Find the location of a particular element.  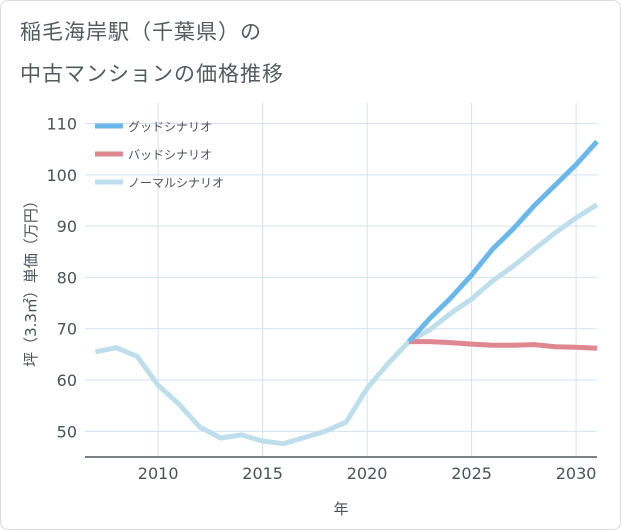

legend-label-2: ノーマルシナリオ is located at coordinates (176, 183).